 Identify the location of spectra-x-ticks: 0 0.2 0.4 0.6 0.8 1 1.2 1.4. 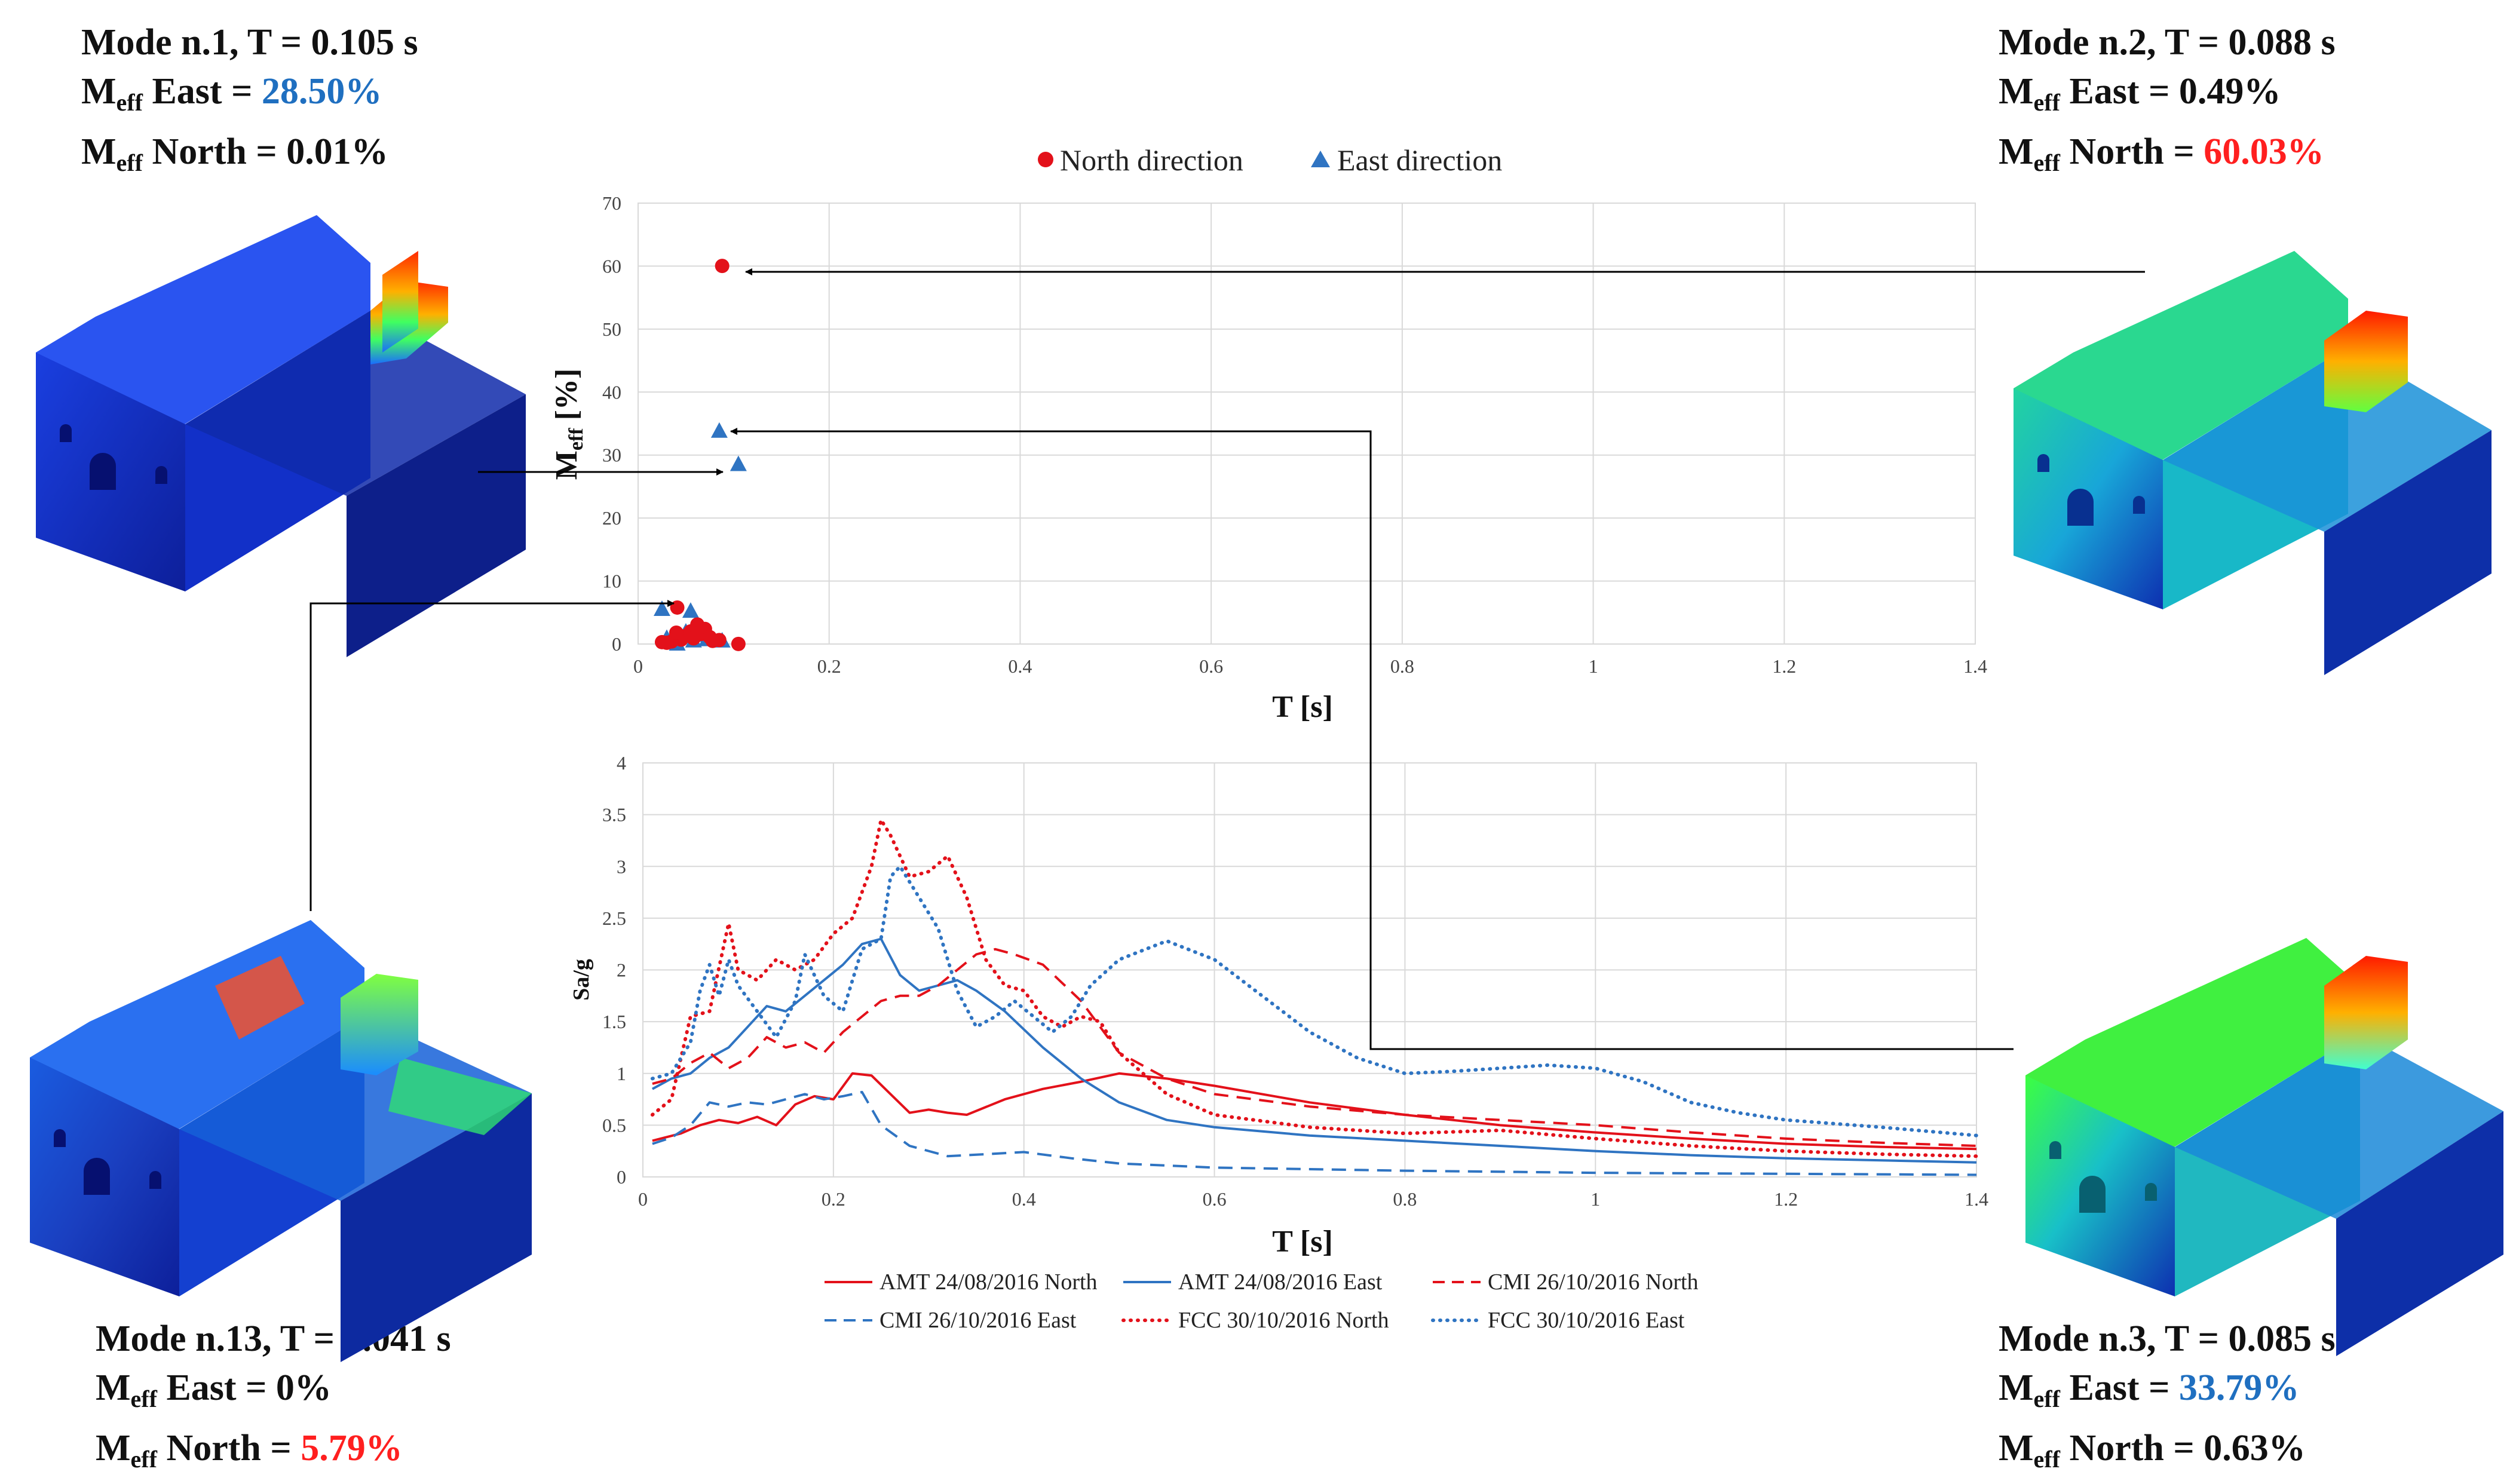
(1313, 1199).